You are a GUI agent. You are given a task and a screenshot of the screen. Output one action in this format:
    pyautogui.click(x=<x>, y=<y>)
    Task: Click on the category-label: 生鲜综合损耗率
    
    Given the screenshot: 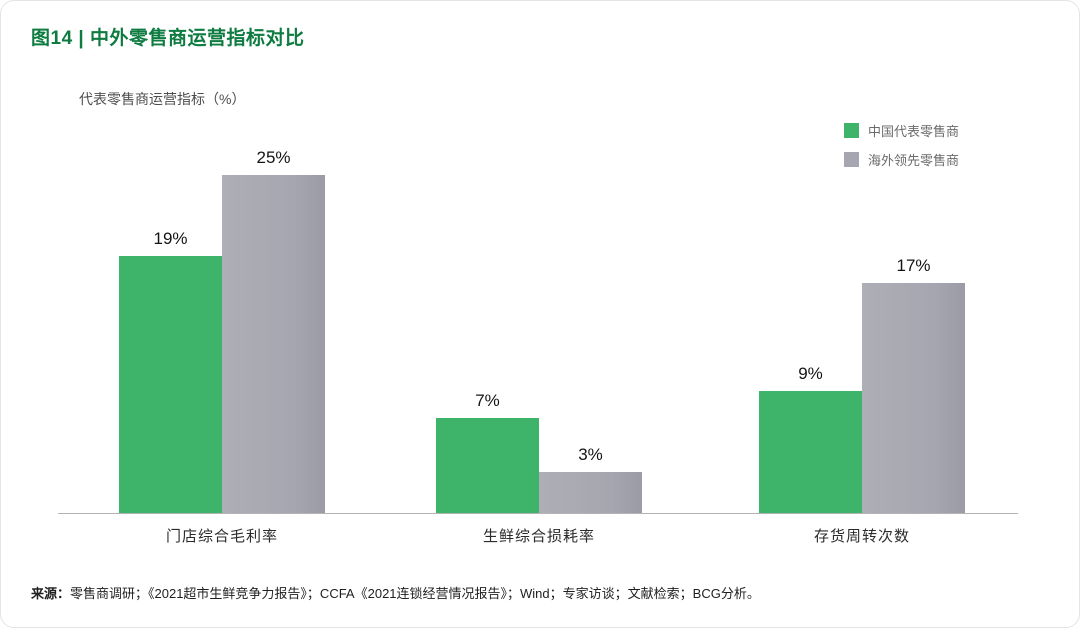 What is the action you would take?
    pyautogui.click(x=538, y=536)
    